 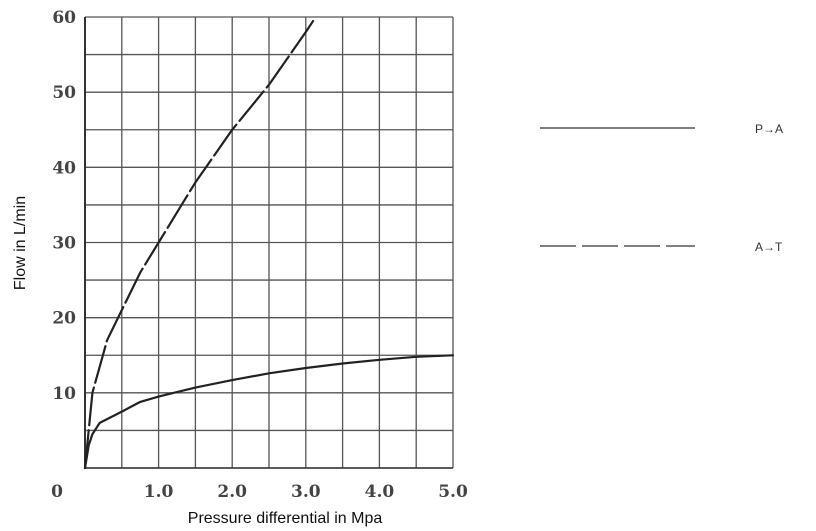 What do you see at coordinates (769, 129) in the screenshot?
I see `legend-label-p-to-a: P→A` at bounding box center [769, 129].